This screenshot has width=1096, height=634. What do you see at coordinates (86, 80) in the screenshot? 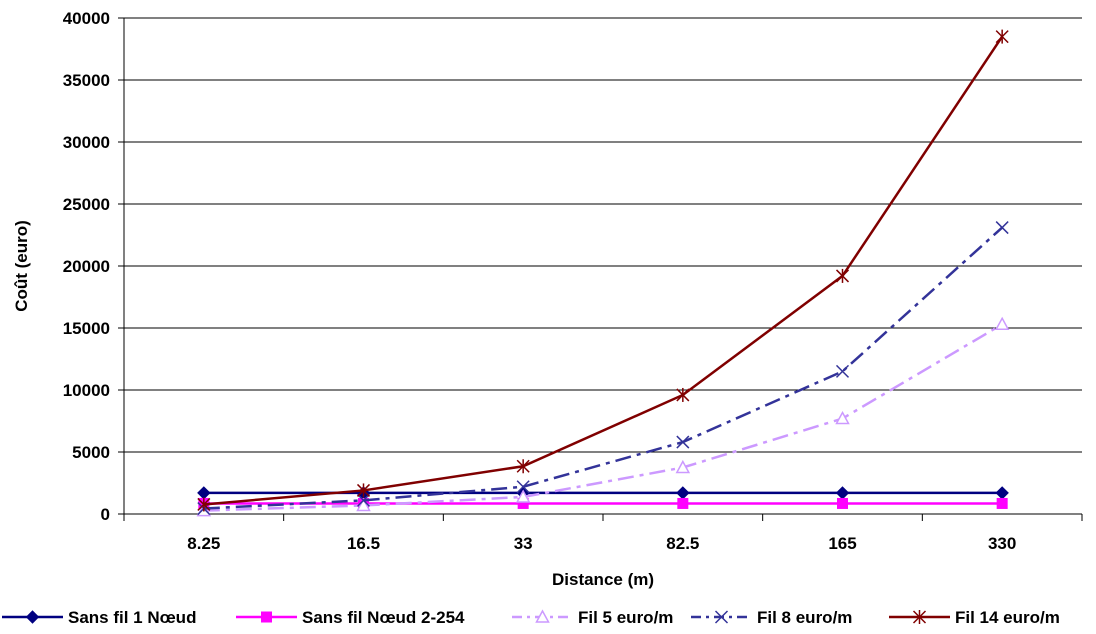
I see `y-tick-label: 35000` at bounding box center [86, 80].